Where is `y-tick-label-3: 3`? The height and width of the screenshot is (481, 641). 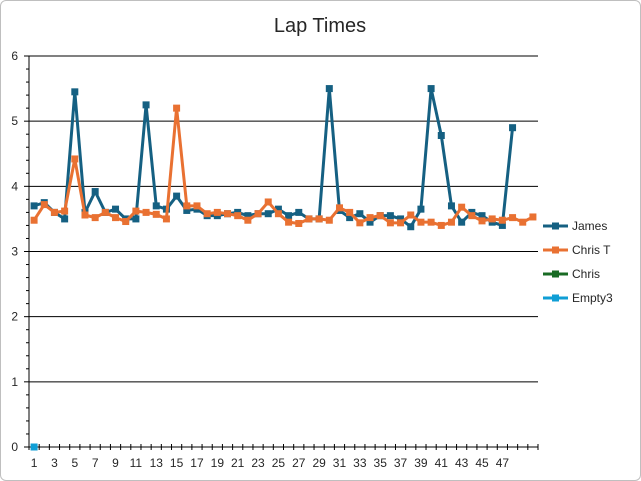 y-tick-label-3: 3 is located at coordinates (14, 252).